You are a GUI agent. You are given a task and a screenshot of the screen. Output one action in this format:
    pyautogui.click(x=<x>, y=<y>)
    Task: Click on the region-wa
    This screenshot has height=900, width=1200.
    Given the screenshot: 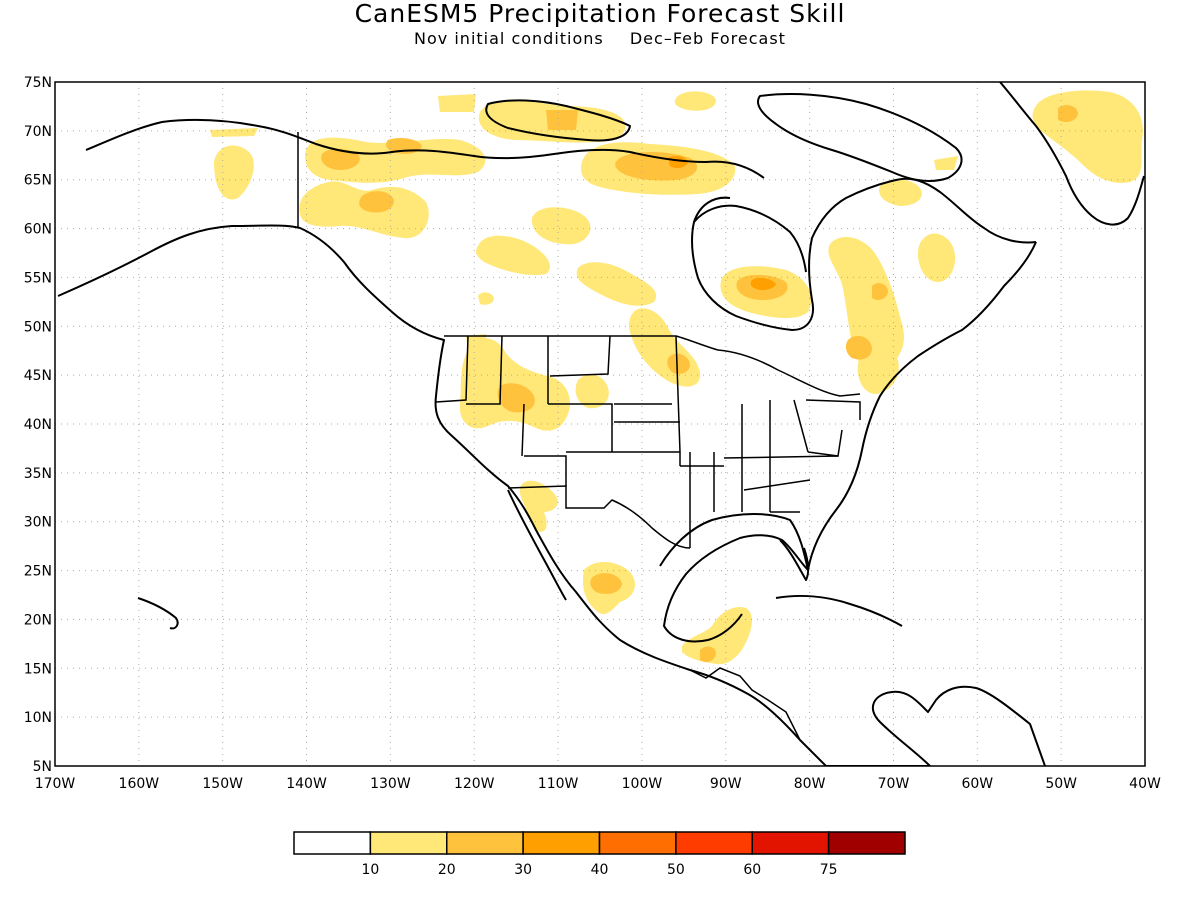 What is the action you would take?
    pyautogui.click(x=476, y=342)
    